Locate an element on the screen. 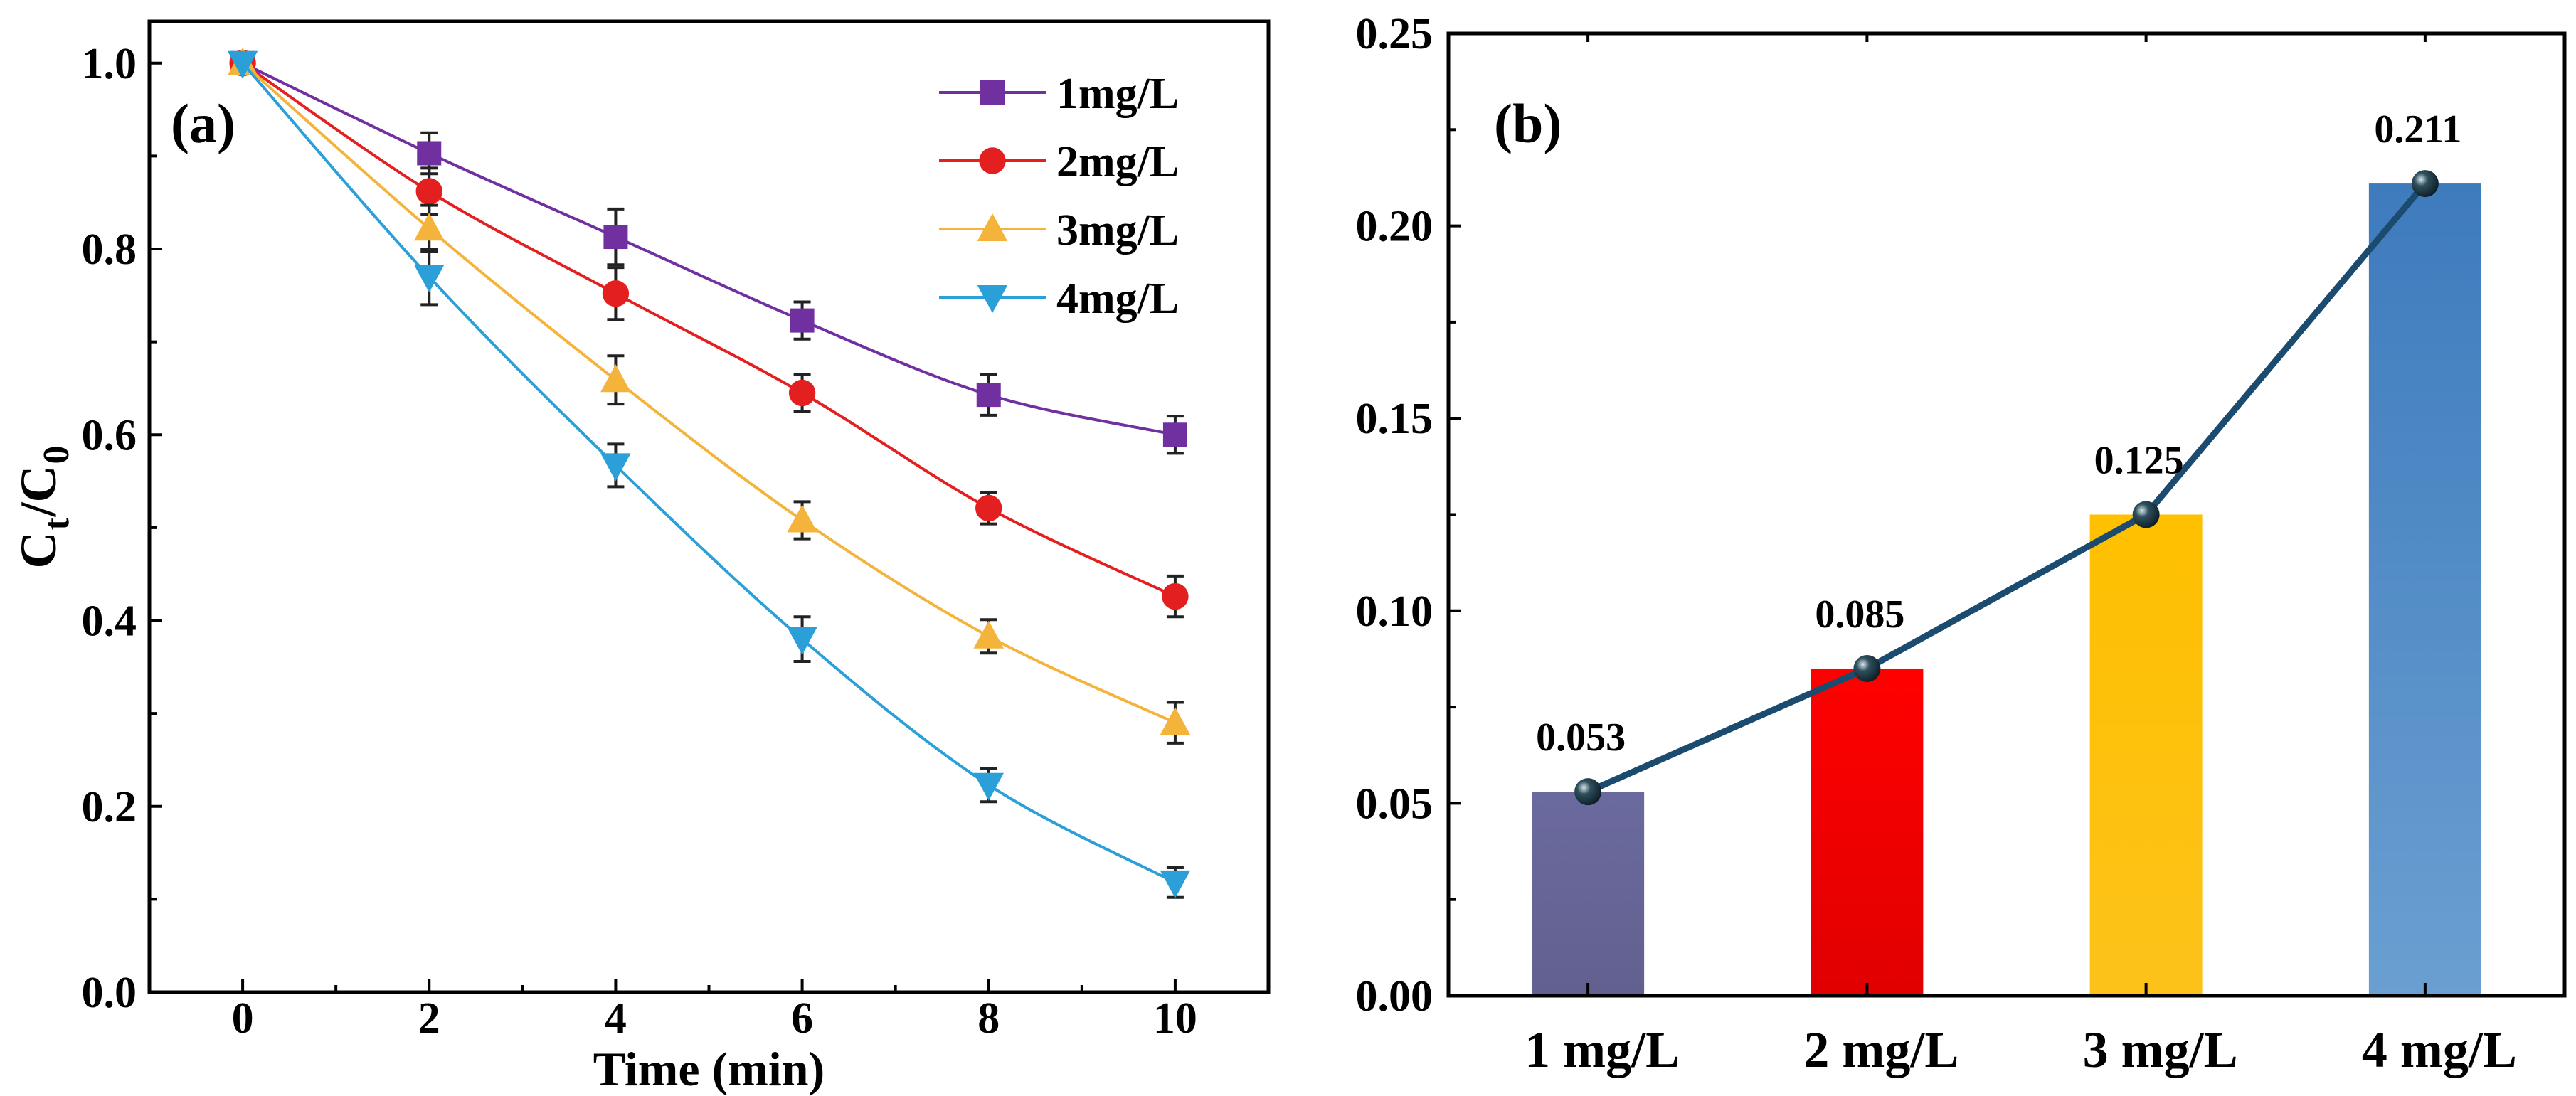 Image resolution: width=2576 pixels, height=1096 pixels. data-label: 0.085 is located at coordinates (1859, 614).